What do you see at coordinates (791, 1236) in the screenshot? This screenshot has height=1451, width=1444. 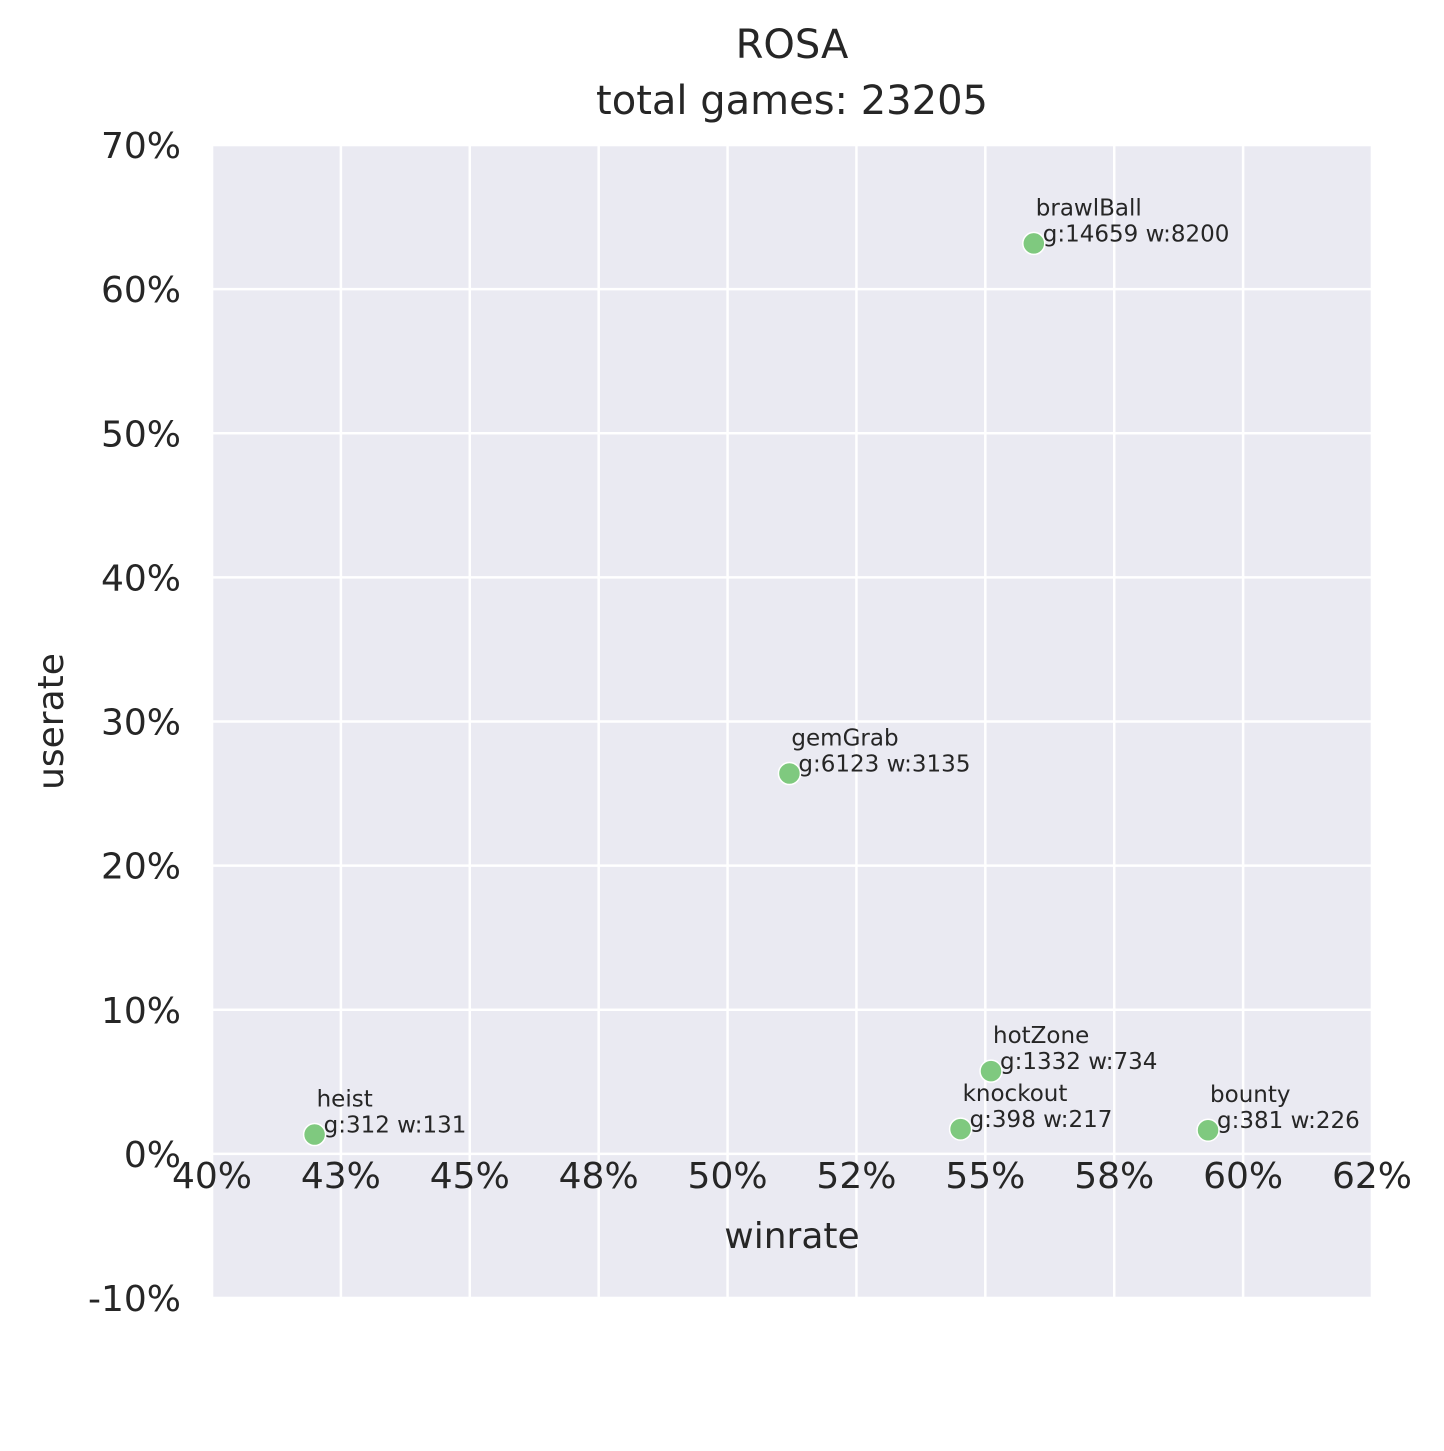 I see `x-axis-label: winrate` at bounding box center [791, 1236].